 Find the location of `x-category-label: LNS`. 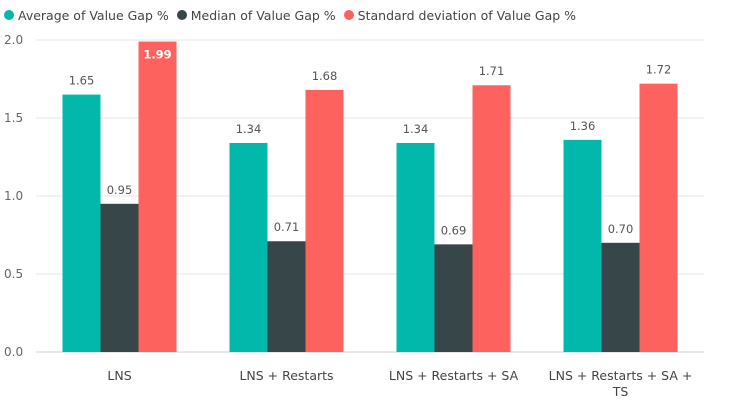

x-category-label: LNS is located at coordinates (119, 375).